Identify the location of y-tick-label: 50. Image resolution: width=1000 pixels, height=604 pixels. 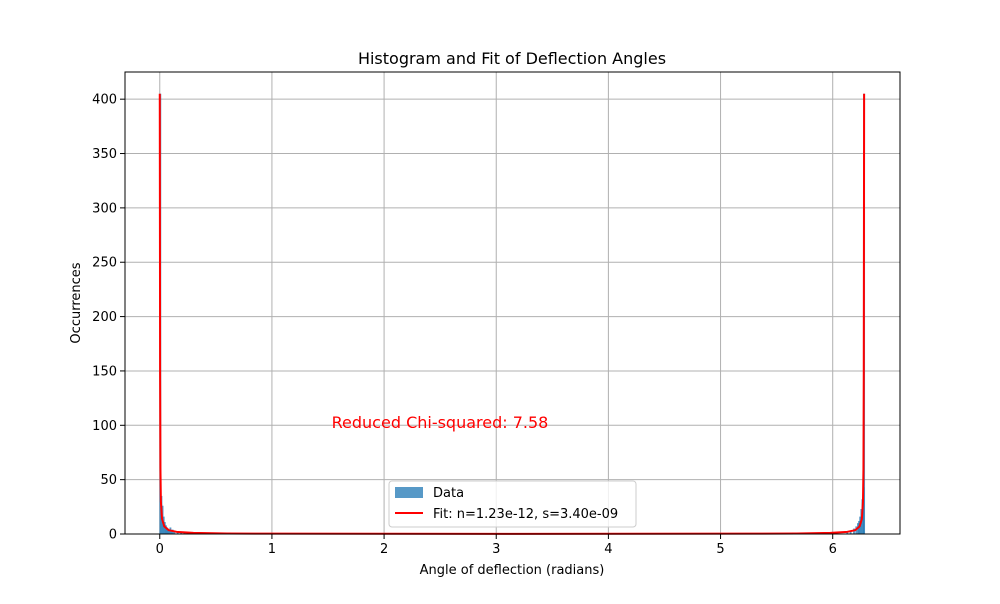
(108, 480).